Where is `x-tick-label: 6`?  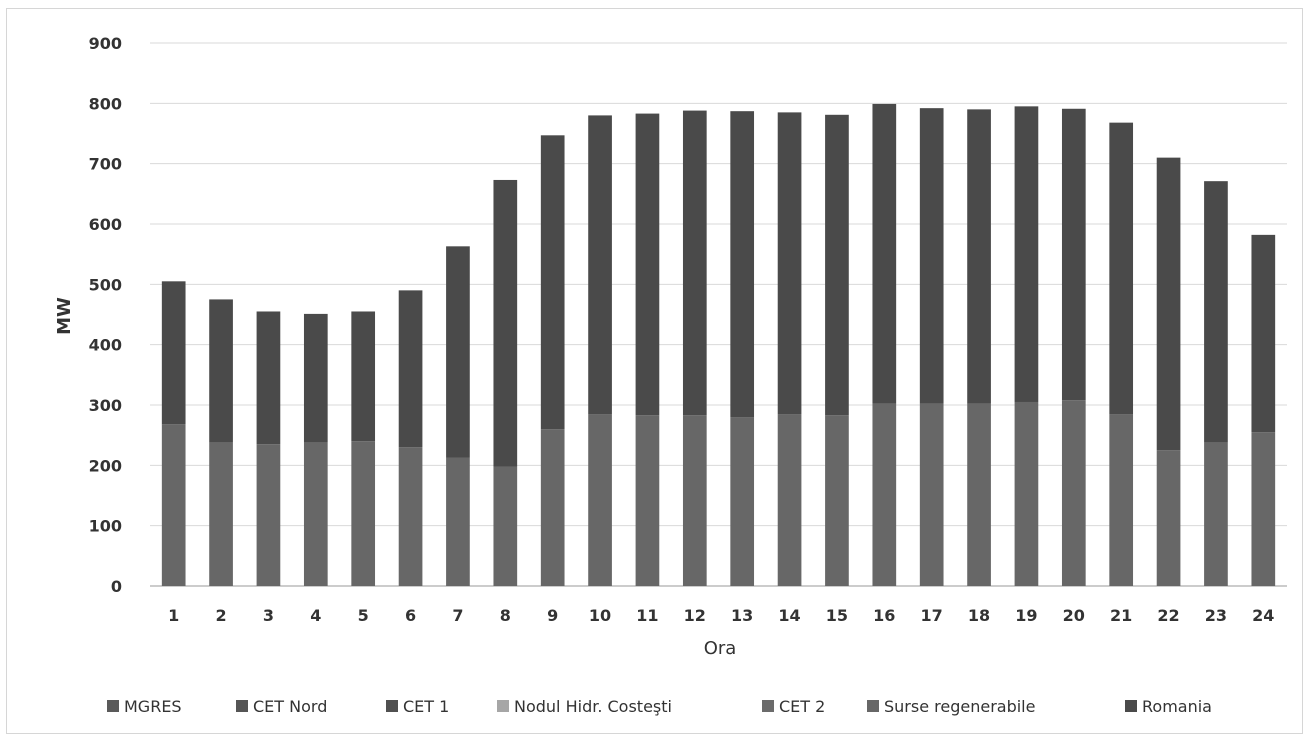 x-tick-label: 6 is located at coordinates (410, 615).